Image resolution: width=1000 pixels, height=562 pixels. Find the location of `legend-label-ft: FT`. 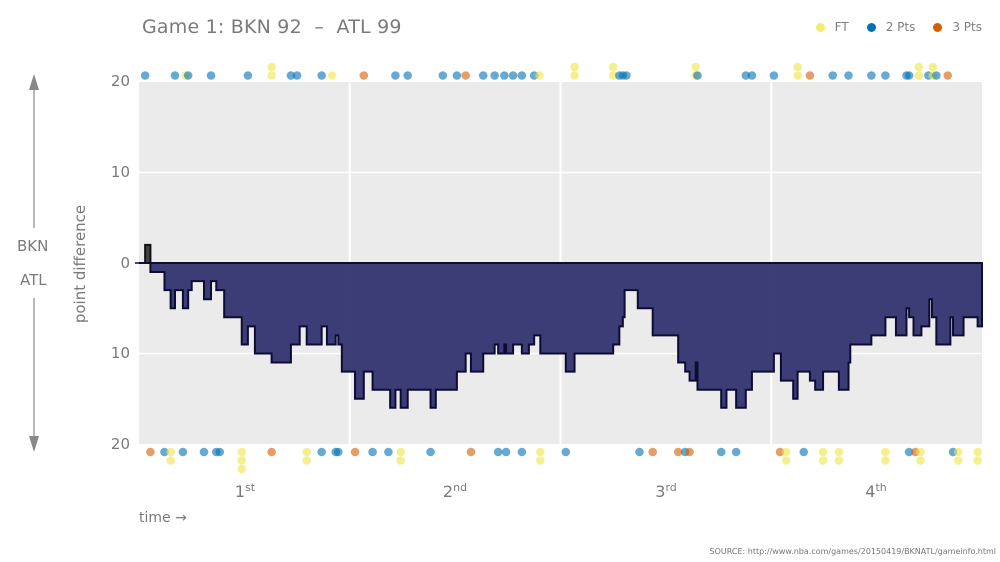

legend-label-ft: FT is located at coordinates (841, 27).